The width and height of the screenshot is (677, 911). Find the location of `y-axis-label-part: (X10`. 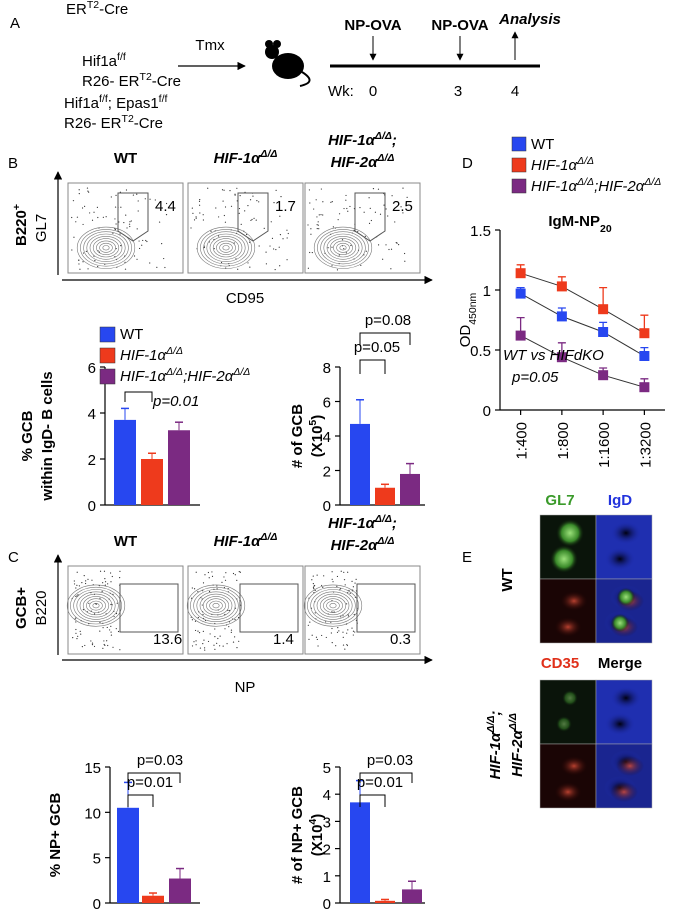

y-axis-label-part: (X10 is located at coordinates (317, 841).